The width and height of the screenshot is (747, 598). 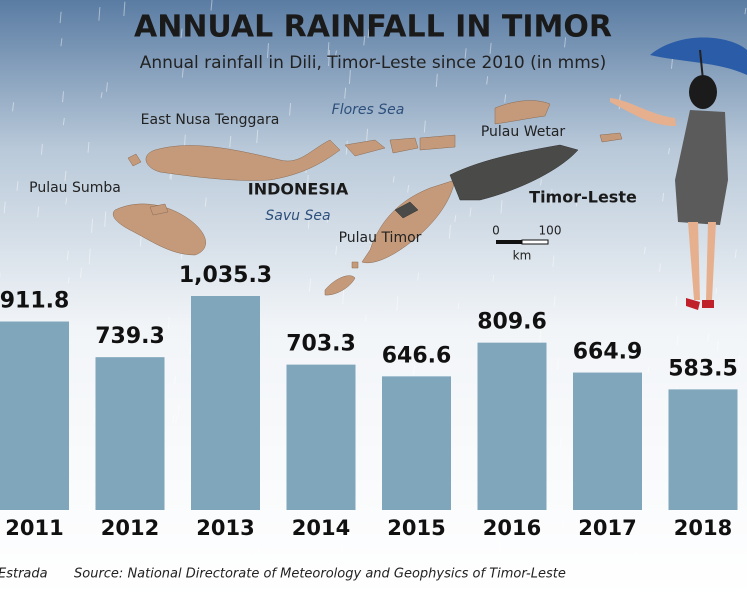 I want to click on value-label: 646.6, so click(x=417, y=355).